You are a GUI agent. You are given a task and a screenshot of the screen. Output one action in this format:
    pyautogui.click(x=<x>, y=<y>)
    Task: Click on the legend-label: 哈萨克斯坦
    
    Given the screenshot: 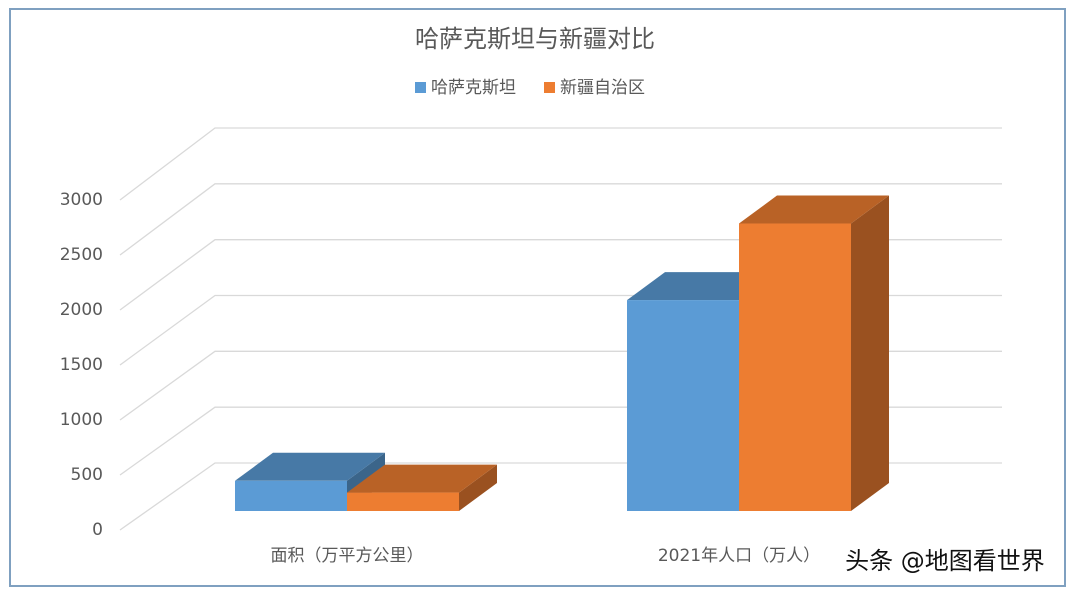 What is the action you would take?
    pyautogui.click(x=473, y=88)
    